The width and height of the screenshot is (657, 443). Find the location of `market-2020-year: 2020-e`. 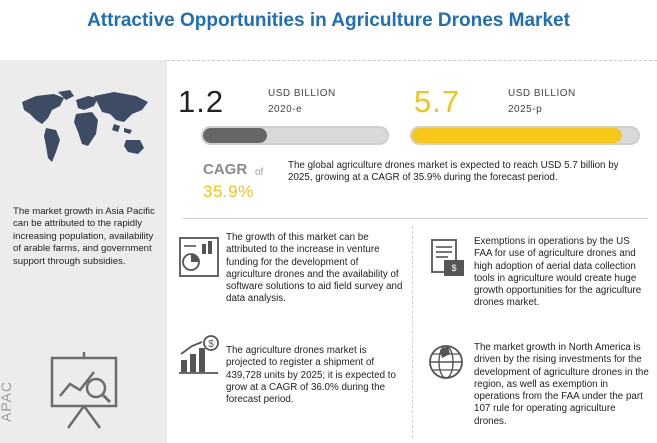

market-2020-year: 2020-e is located at coordinates (285, 109).